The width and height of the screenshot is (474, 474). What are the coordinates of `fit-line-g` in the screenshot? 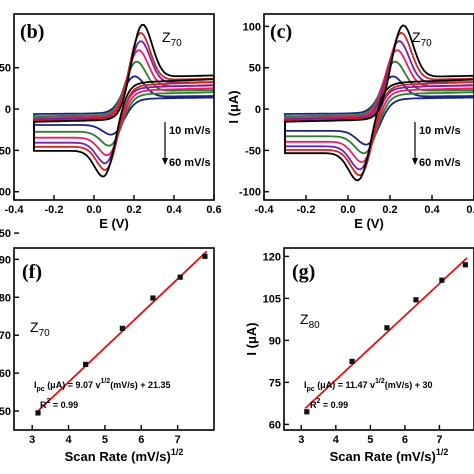 It's located at (386, 333).